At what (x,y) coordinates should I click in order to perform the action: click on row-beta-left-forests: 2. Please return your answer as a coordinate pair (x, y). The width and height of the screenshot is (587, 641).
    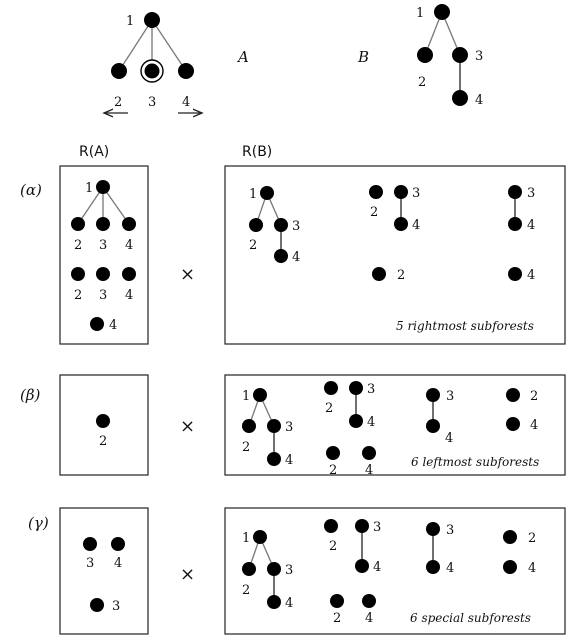
    Looking at the image, I should click on (103, 431).